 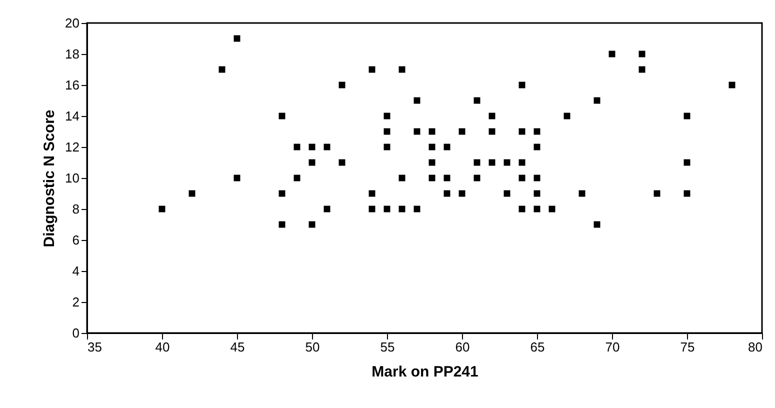 I want to click on y-tick-label: 20, so click(x=72, y=23).